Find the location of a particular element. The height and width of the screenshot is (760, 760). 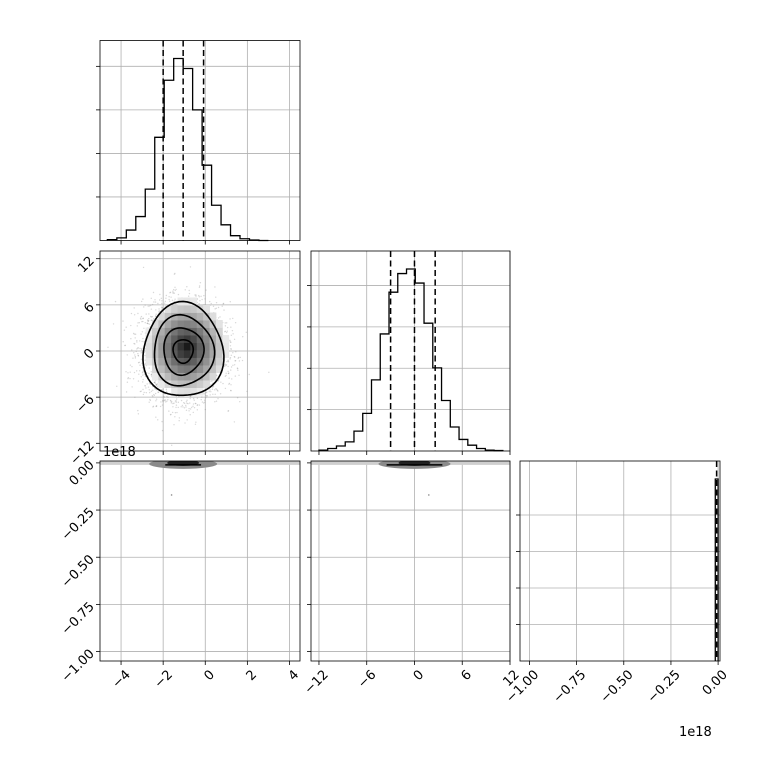

hist-x2-xtick-label-4: 0.00 is located at coordinates (715, 682).